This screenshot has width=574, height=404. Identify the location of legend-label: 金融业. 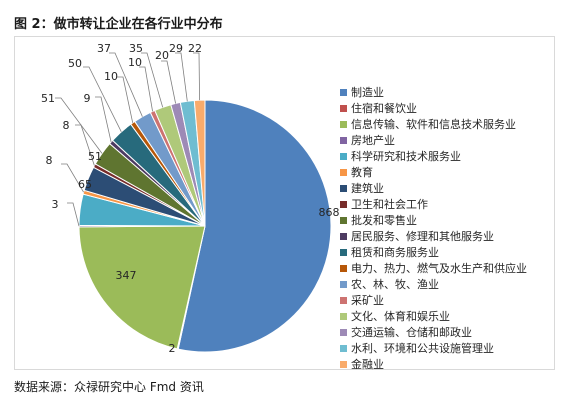
(367, 364).